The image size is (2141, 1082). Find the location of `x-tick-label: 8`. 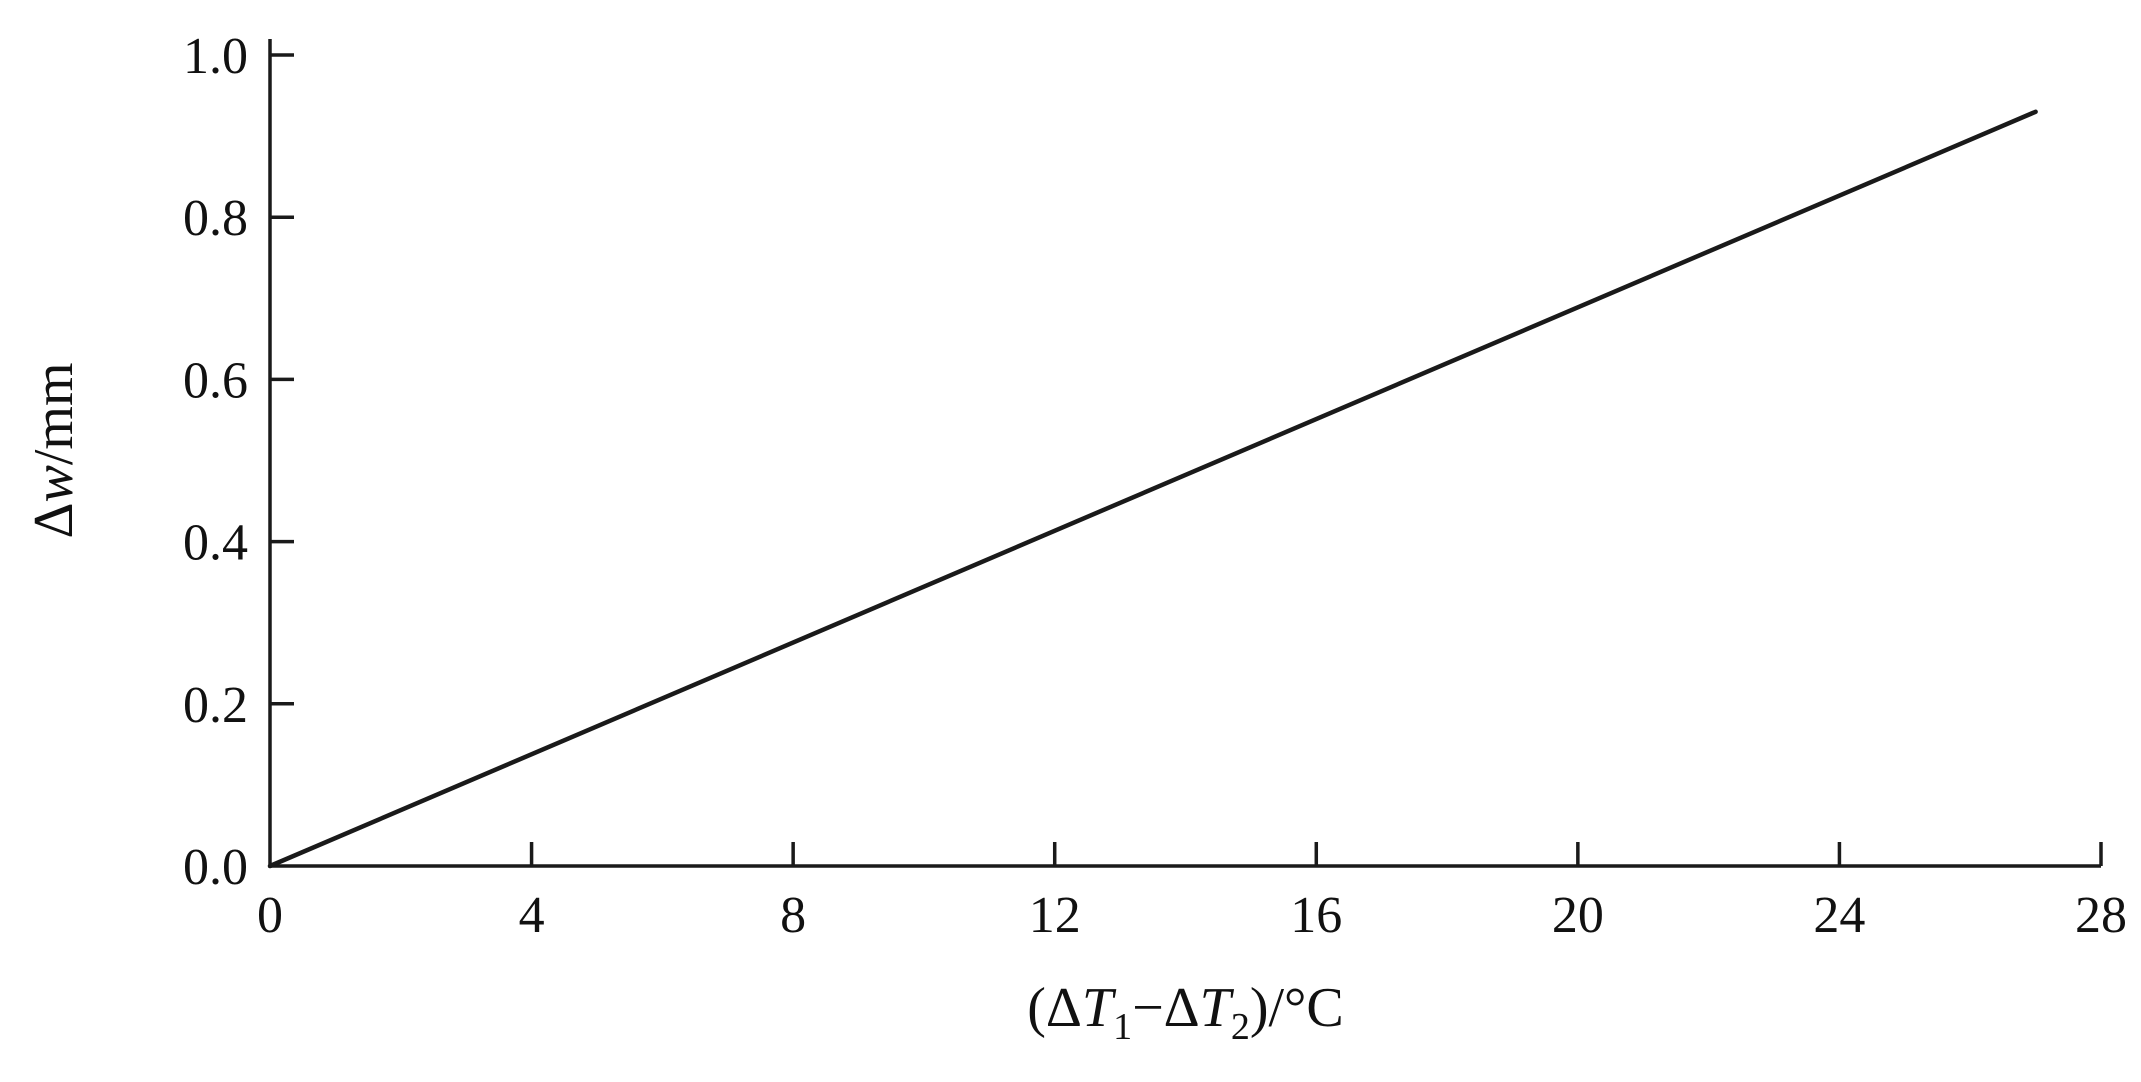

x-tick-label: 8 is located at coordinates (793, 915).